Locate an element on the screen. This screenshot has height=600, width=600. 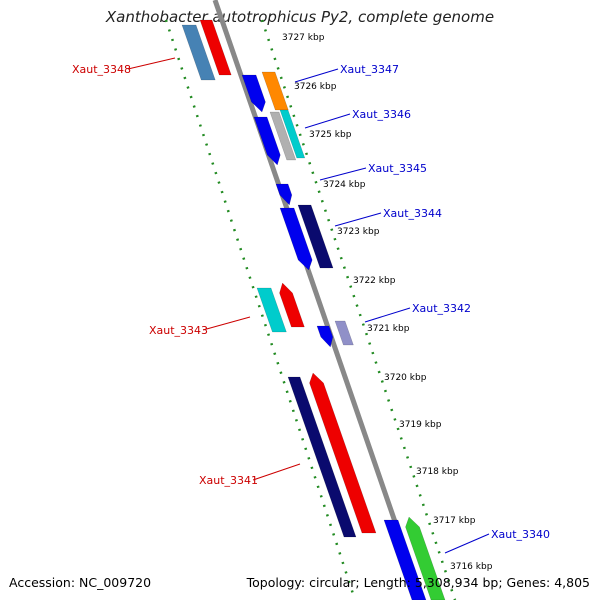
gene-label: Xaut_3346 is located at coordinates (381, 114).